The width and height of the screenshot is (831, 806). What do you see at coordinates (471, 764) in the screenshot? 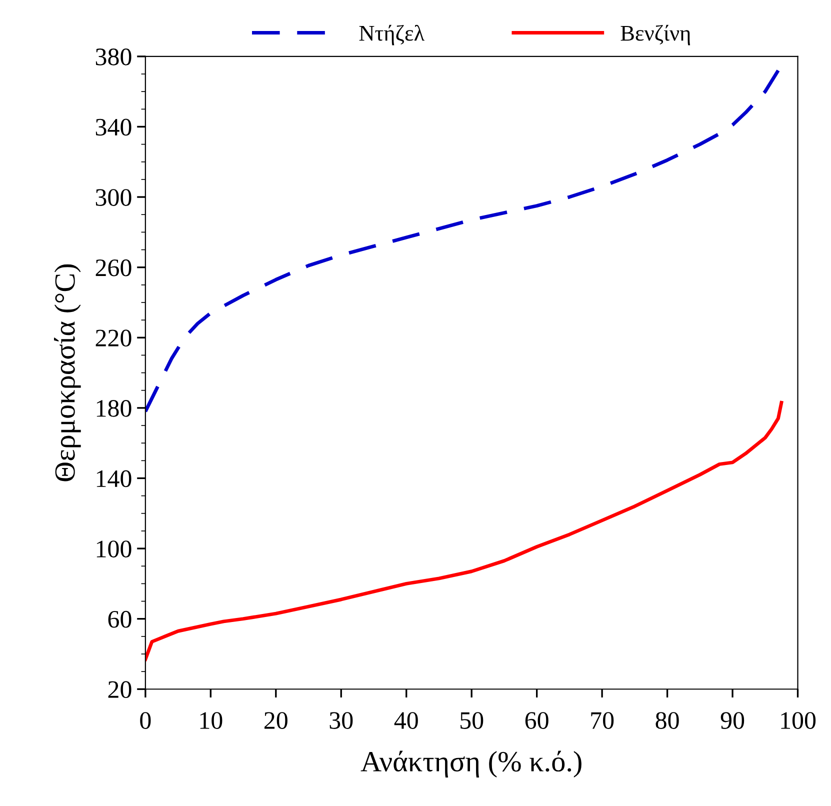
I see `x-axis-title: Ανάκτηση (% κ.ό.)` at bounding box center [471, 764].